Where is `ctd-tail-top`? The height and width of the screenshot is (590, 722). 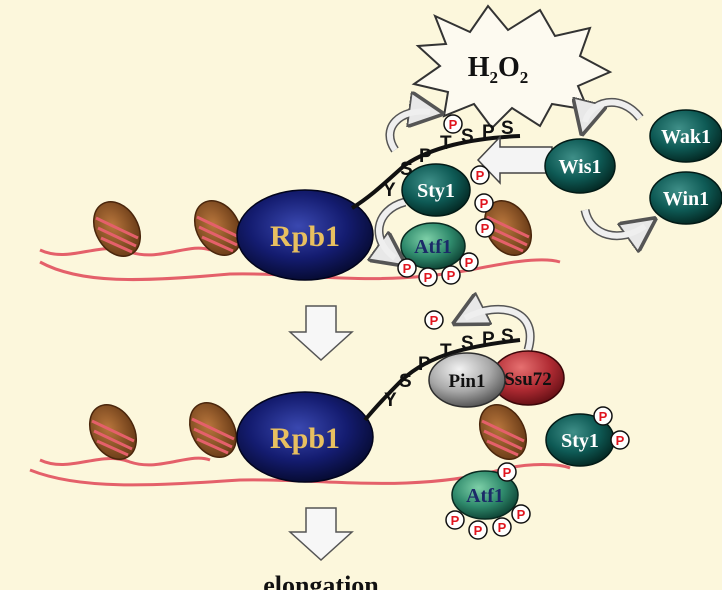 ctd-tail-top is located at coordinates (435, 172).